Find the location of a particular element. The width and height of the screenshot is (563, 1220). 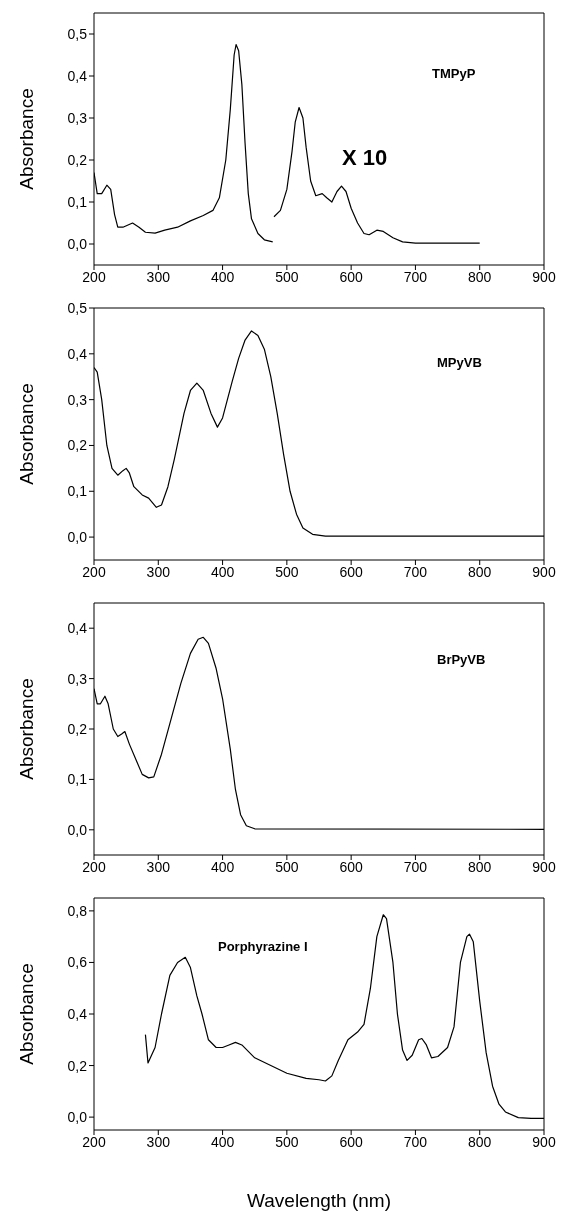

x-axis-title: Wavelength (nm) is located at coordinates (319, 1200).